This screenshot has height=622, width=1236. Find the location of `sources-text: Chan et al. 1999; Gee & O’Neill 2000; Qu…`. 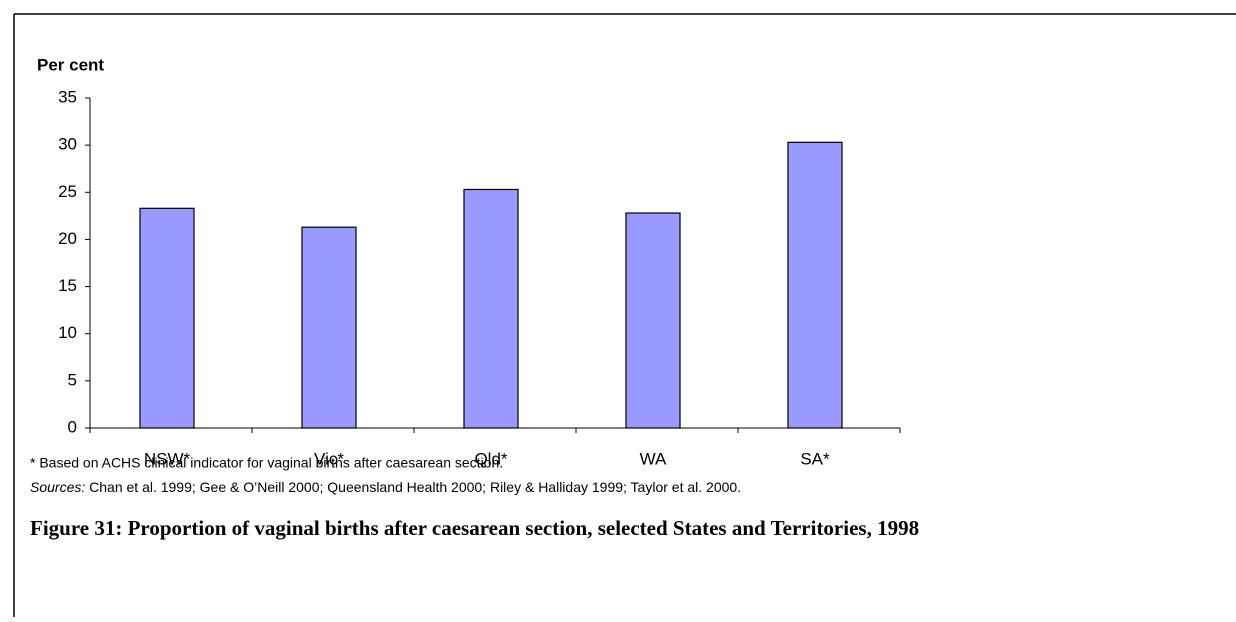

sources-text: Chan et al. 1999; Gee & O’Neill 2000; Qu… is located at coordinates (413, 487).